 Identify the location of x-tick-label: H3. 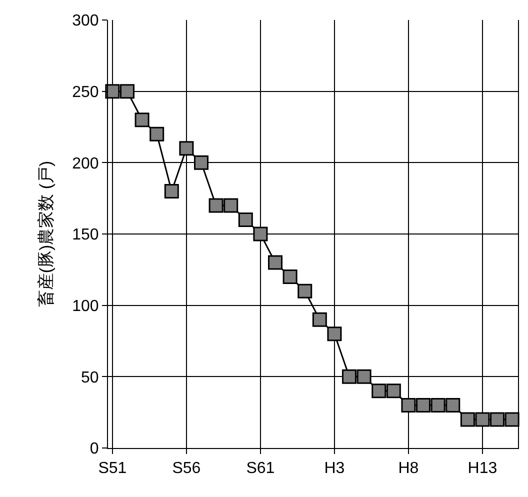
(334, 469).